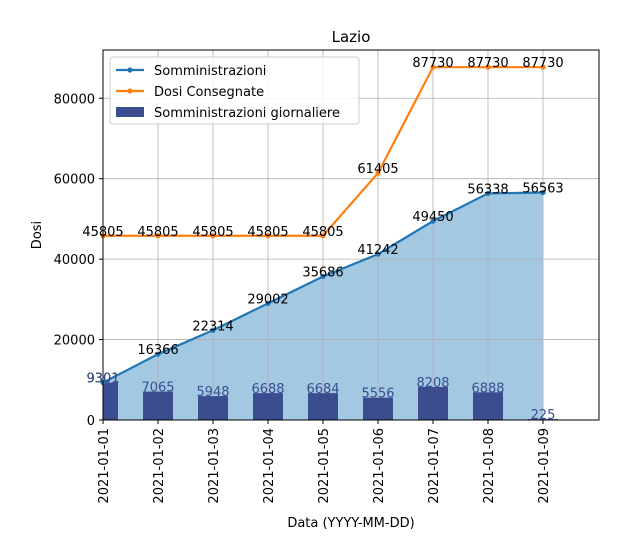 The height and width of the screenshot is (559, 629). Describe the element at coordinates (157, 388) in the screenshot. I see `bar-data-label: 7065` at that location.